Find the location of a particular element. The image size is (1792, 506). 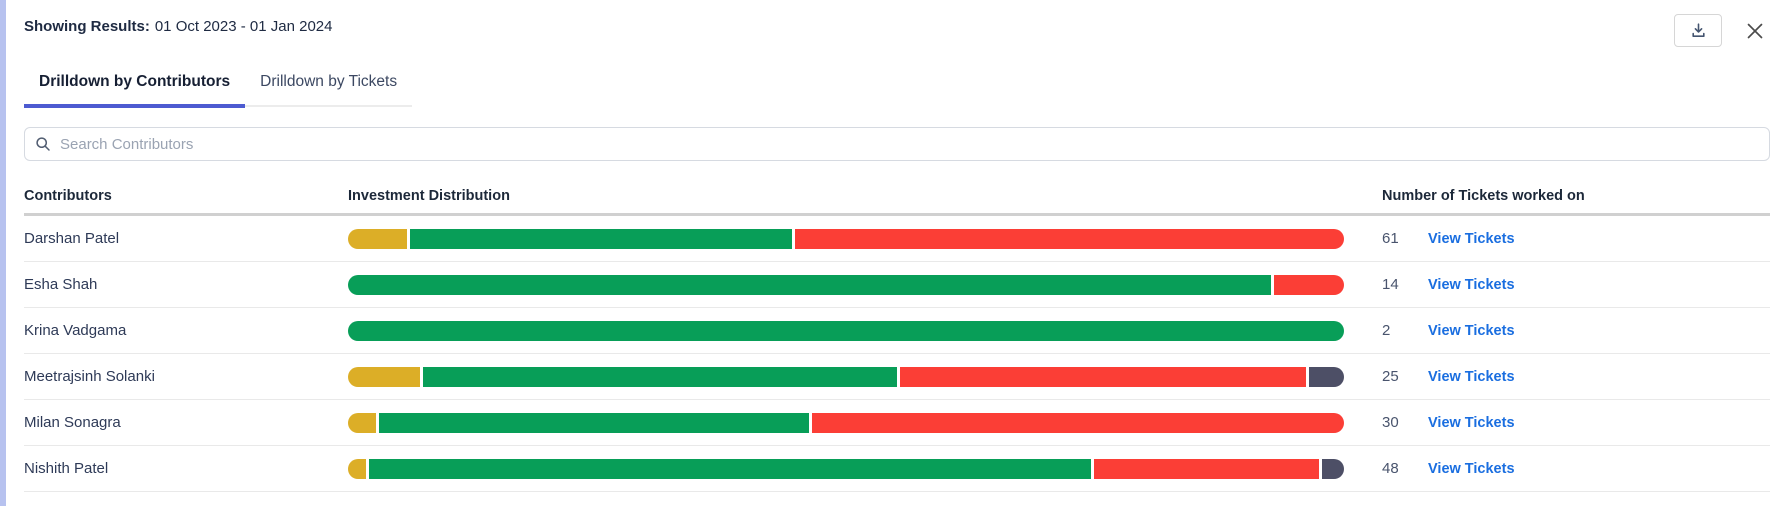

tab-drilldown-by-contributors: Drilldown by Contributors is located at coordinates (135, 85).